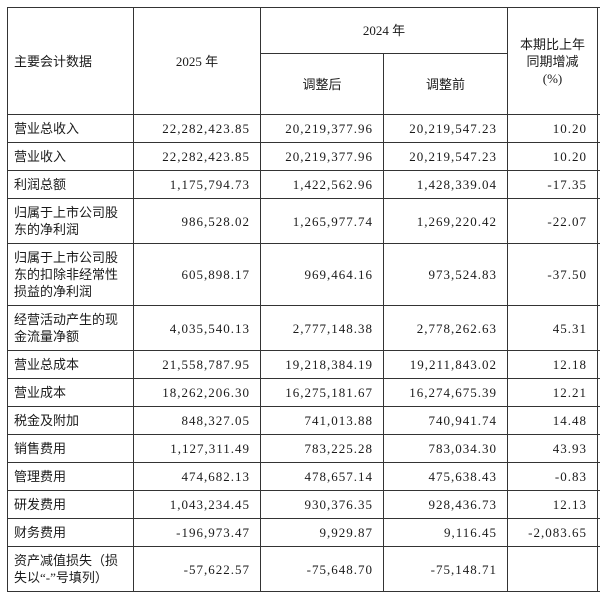 This screenshot has width=600, height=592. What do you see at coordinates (71, 569) in the screenshot?
I see `row-label: 资产减值损失（损失以“-”号填列）` at bounding box center [71, 569].